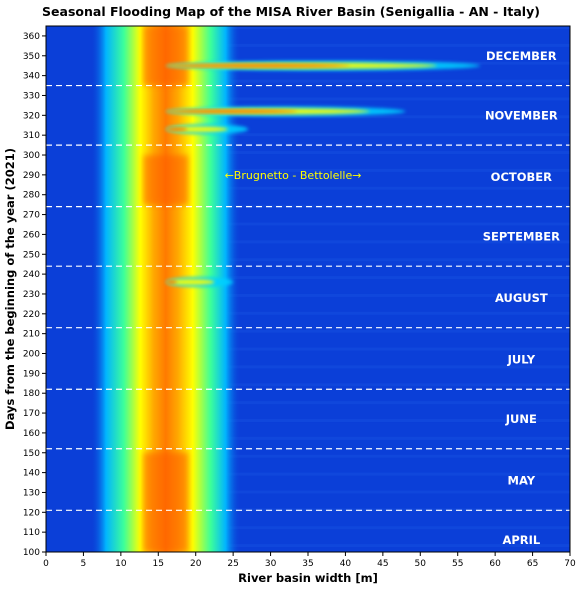 The width and height of the screenshot is (582, 590). Describe the element at coordinates (46, 564) in the screenshot. I see `x-tick-label: 0` at that location.